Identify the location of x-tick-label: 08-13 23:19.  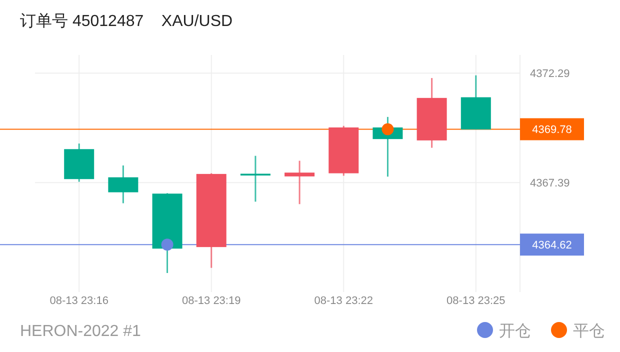
(211, 301).